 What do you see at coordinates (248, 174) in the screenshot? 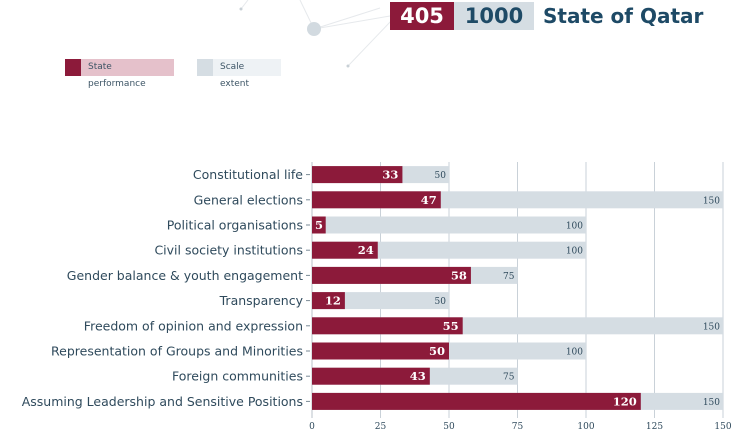
I see `category-label: Constitutional life` at bounding box center [248, 174].